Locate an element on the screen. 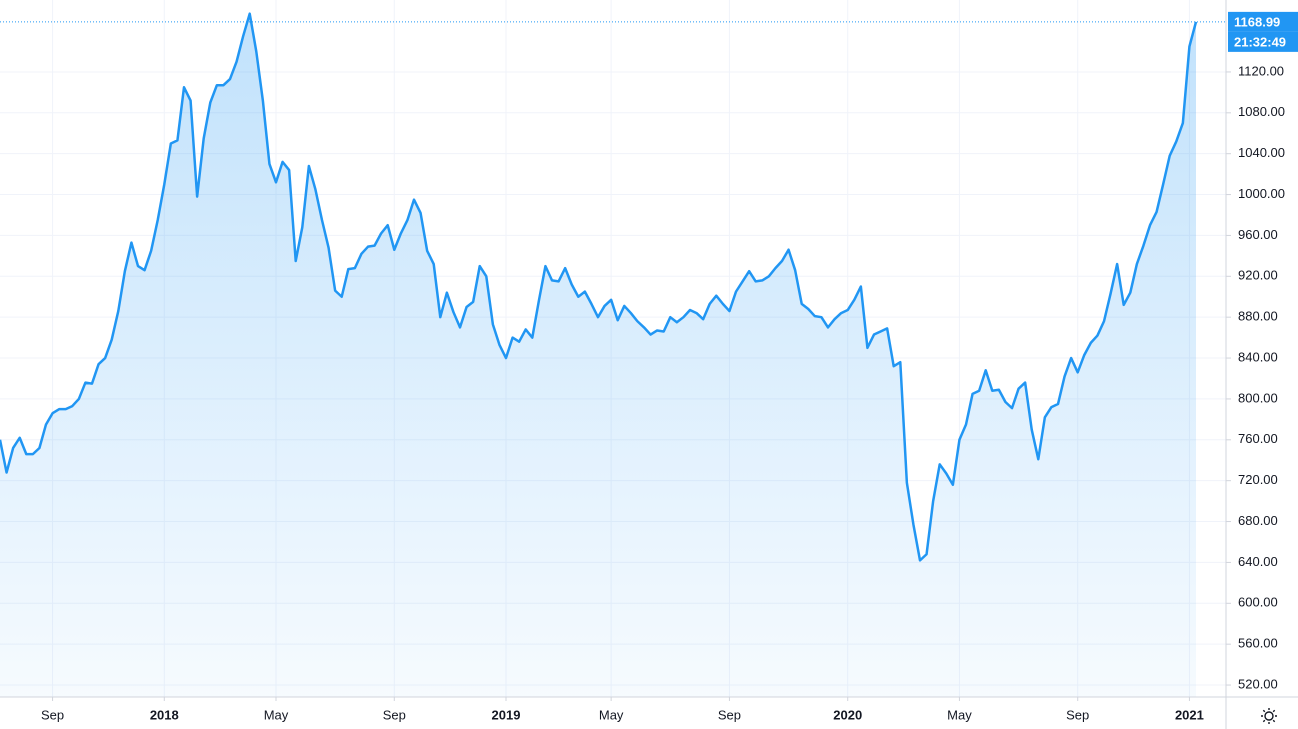  y-tick-label: 600.00 is located at coordinates (1258, 602).